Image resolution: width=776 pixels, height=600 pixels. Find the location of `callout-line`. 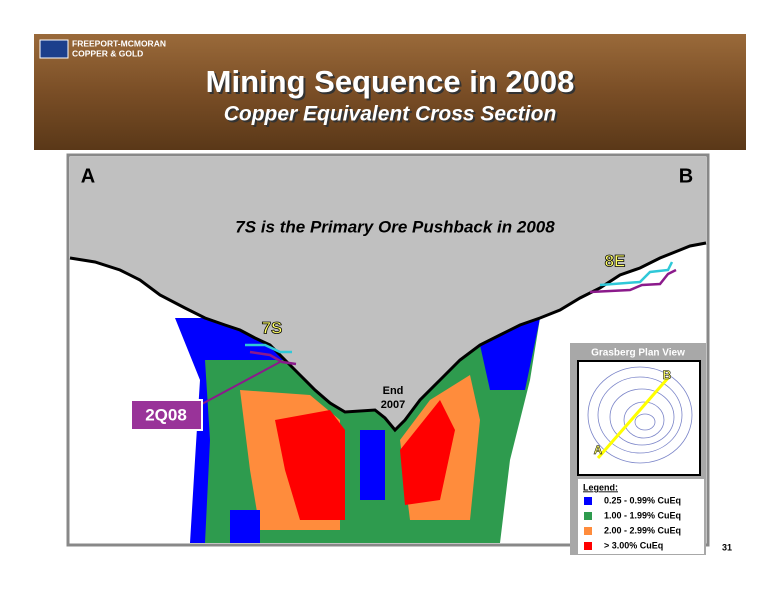

callout-line is located at coordinates (240, 383).